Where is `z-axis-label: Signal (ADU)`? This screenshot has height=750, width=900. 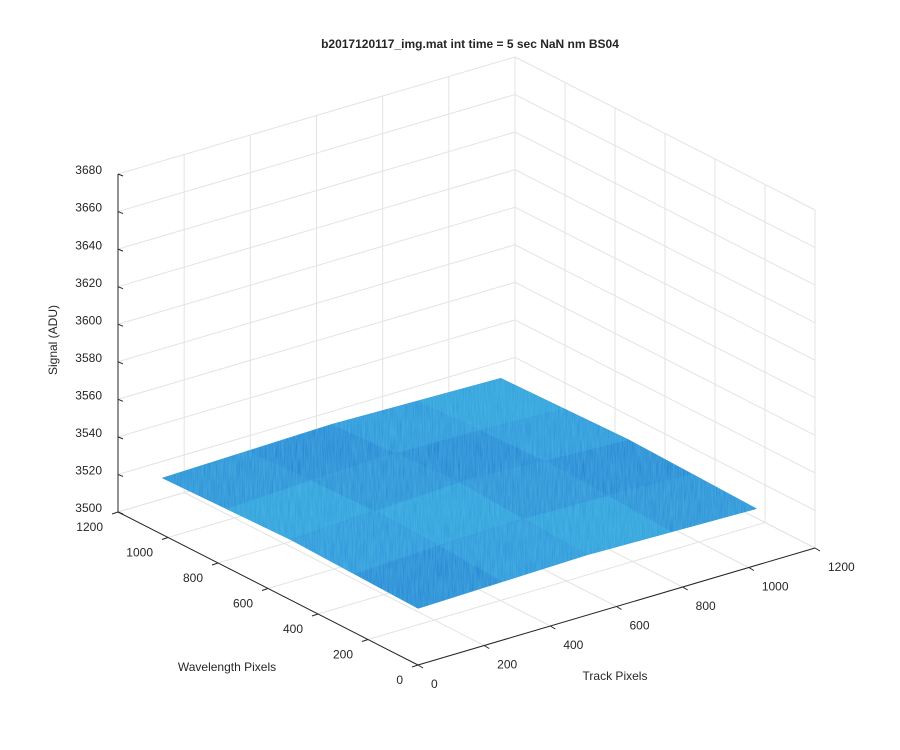 z-axis-label: Signal (ADU) is located at coordinates (53, 340).